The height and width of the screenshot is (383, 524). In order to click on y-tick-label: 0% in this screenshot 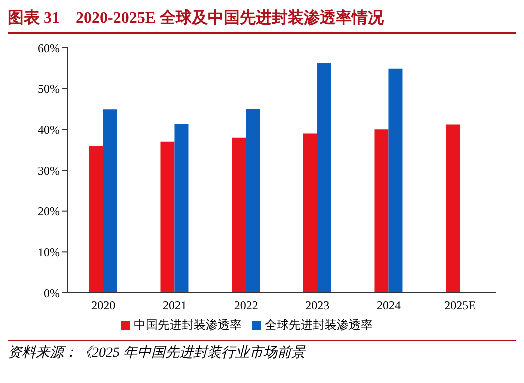, I will do `click(52, 293)`.